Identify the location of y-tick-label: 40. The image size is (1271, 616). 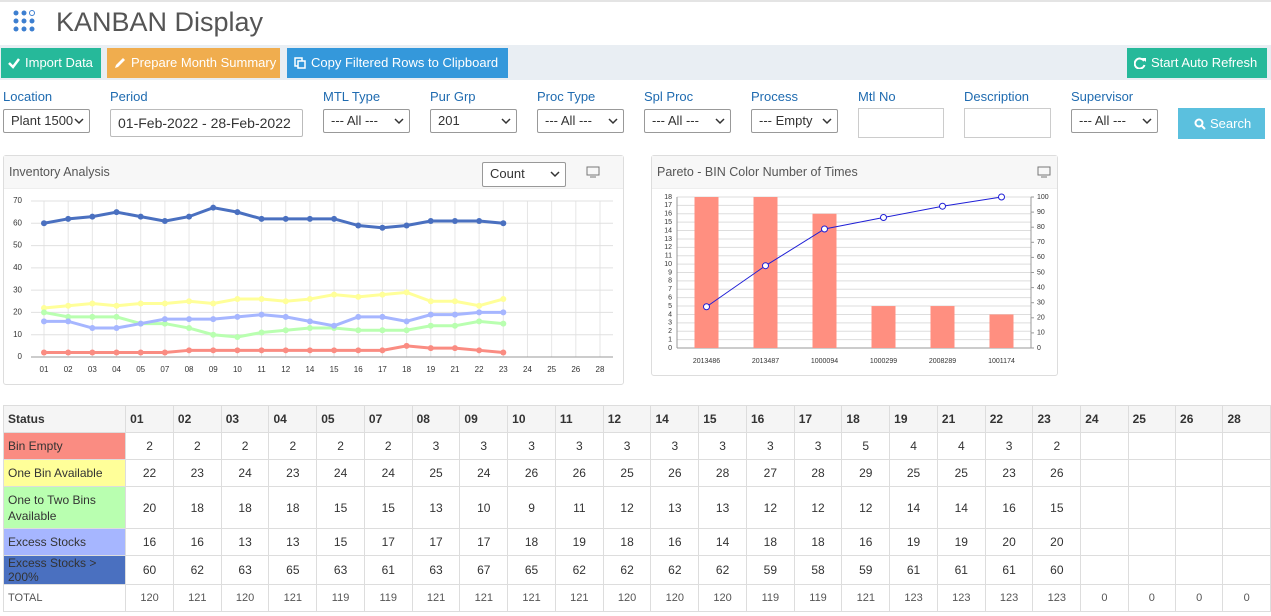
(17, 267).